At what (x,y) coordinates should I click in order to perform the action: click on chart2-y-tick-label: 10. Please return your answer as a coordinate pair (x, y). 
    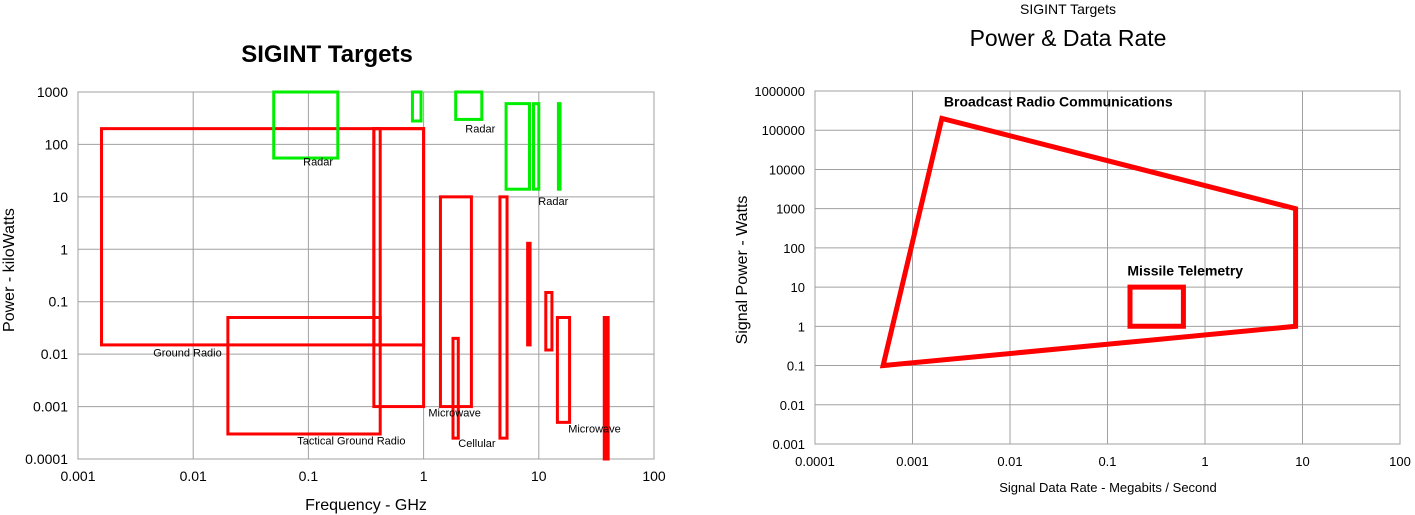
    Looking at the image, I should click on (798, 287).